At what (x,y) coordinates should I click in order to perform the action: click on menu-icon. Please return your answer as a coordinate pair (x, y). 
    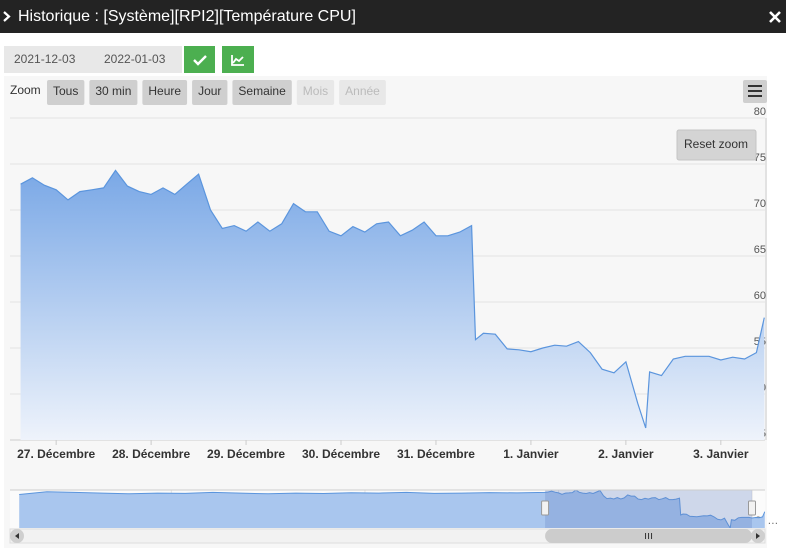
    Looking at the image, I should click on (755, 91).